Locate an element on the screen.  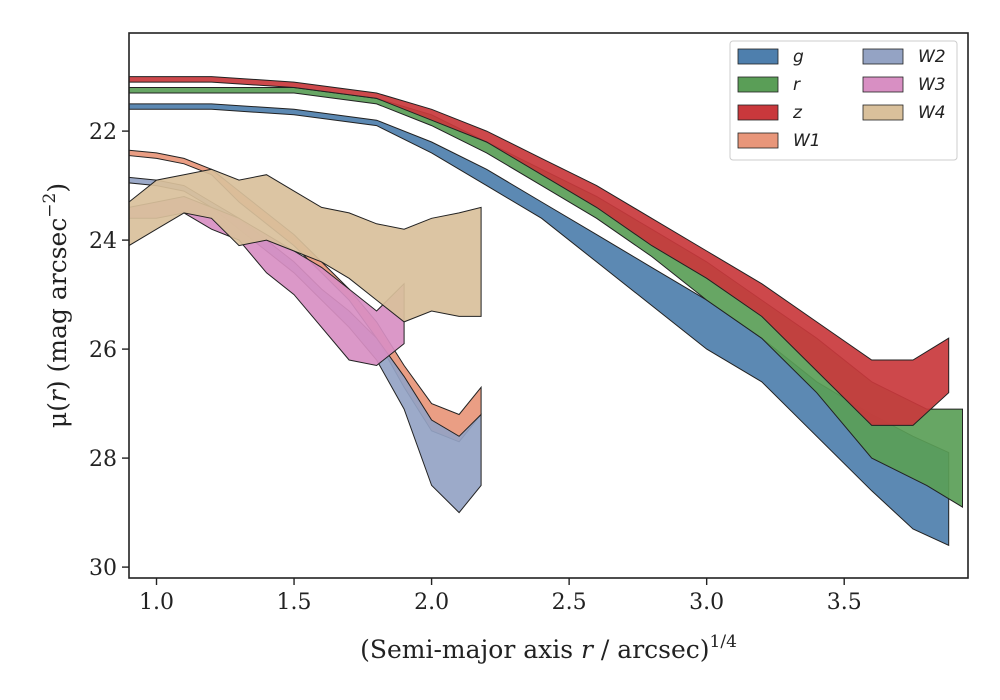
y-tick-label: 22 is located at coordinates (103, 132).